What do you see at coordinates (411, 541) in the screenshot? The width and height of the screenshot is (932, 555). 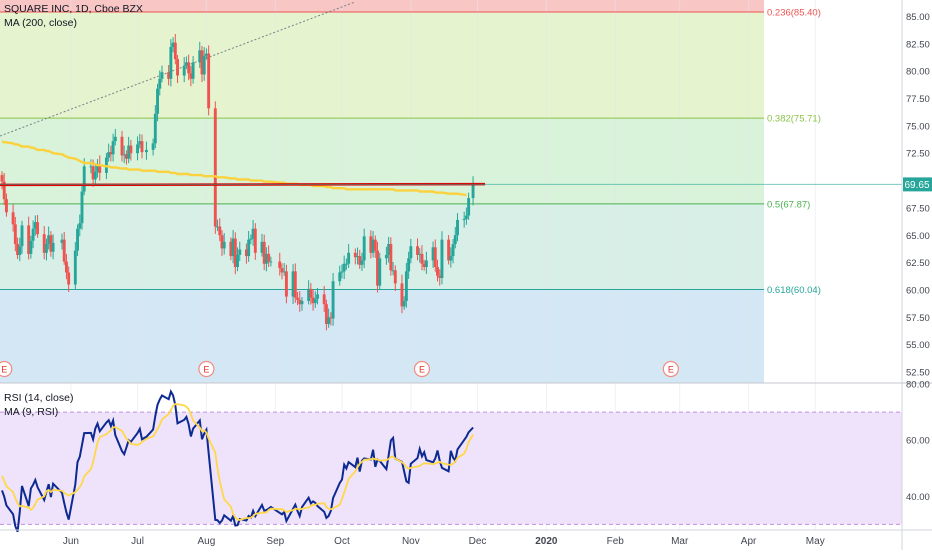 I see `time-tick-label-5: Nov` at bounding box center [411, 541].